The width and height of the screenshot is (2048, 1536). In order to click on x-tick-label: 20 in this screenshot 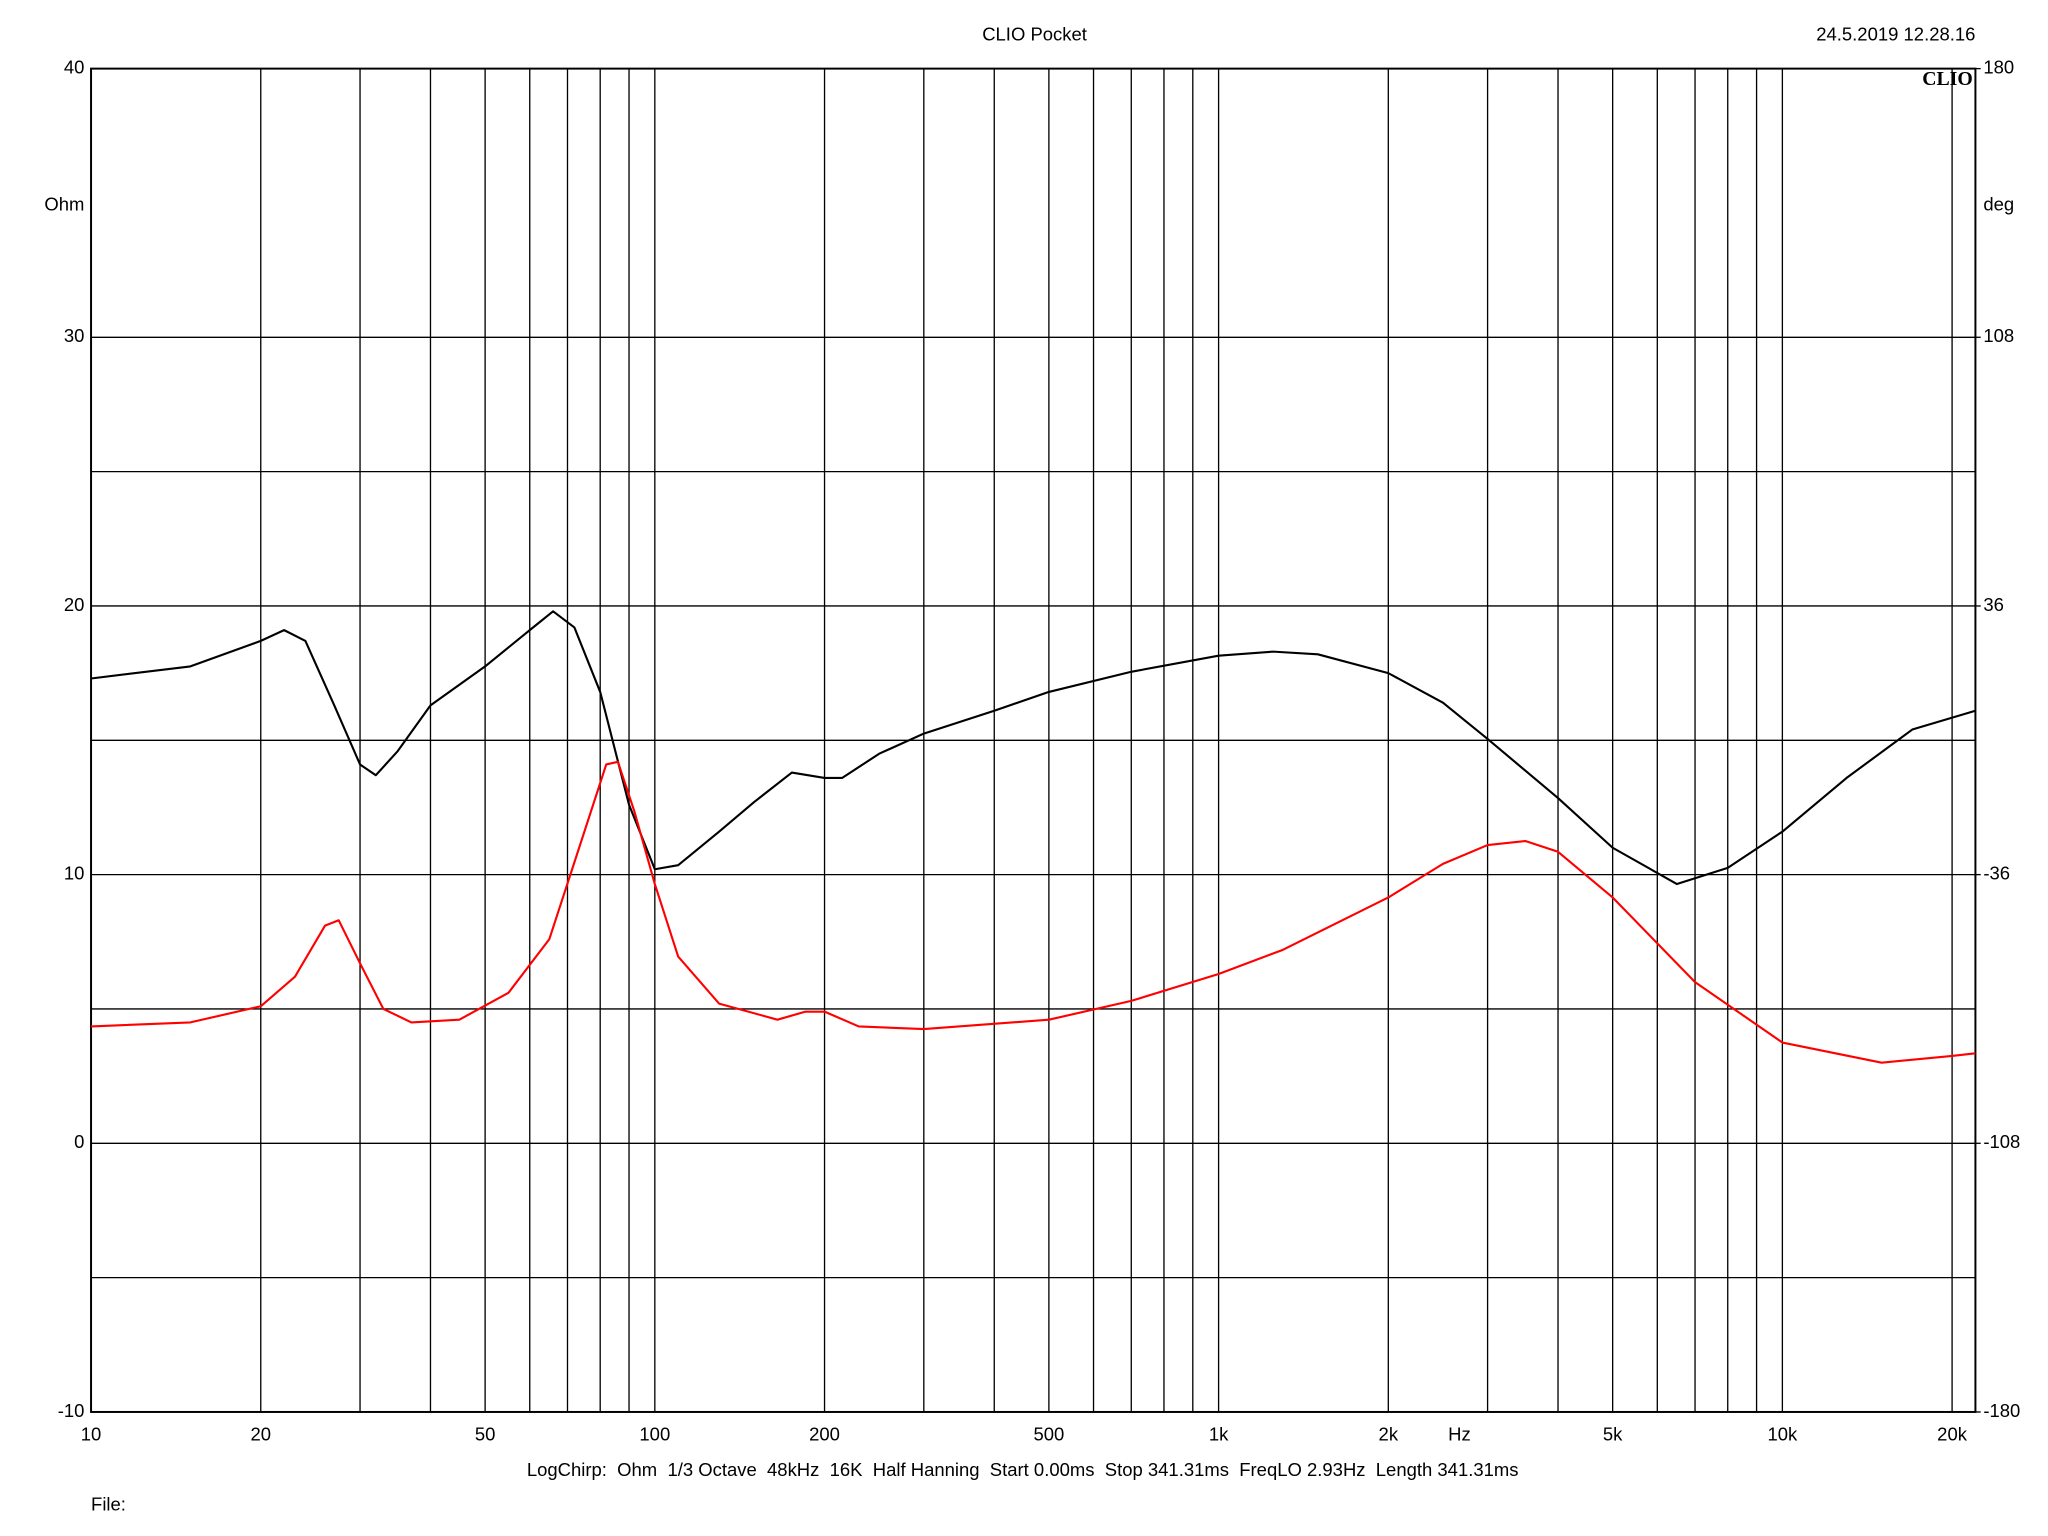, I will do `click(260, 1434)`.